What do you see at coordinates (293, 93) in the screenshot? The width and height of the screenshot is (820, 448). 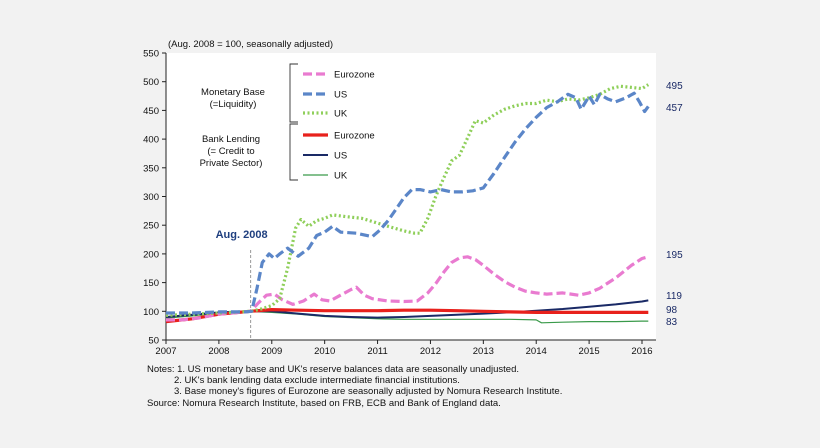 I see `legend-bracket-monetary-base` at bounding box center [293, 93].